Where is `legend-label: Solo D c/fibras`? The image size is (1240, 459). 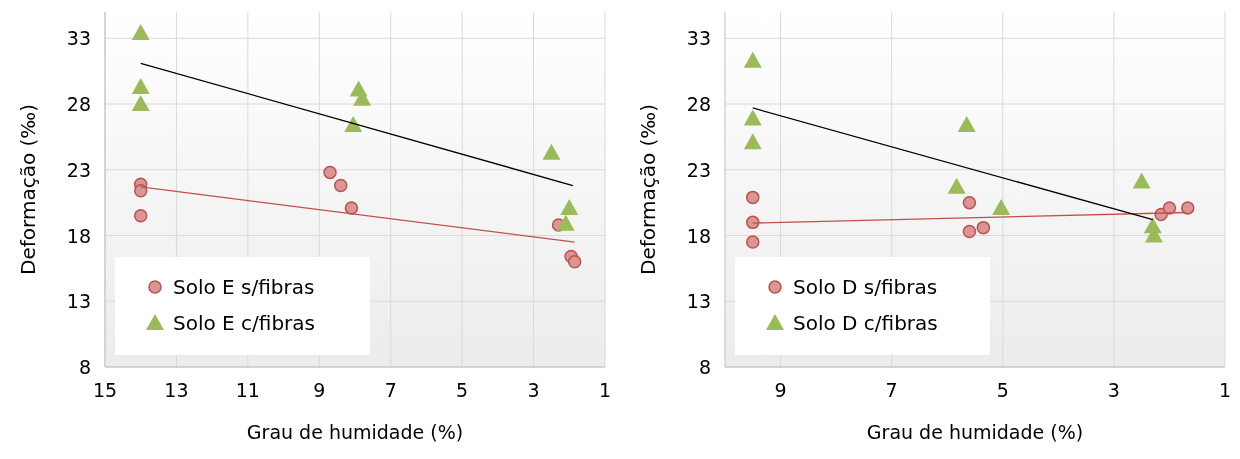 legend-label: Solo D c/fibras is located at coordinates (865, 323).